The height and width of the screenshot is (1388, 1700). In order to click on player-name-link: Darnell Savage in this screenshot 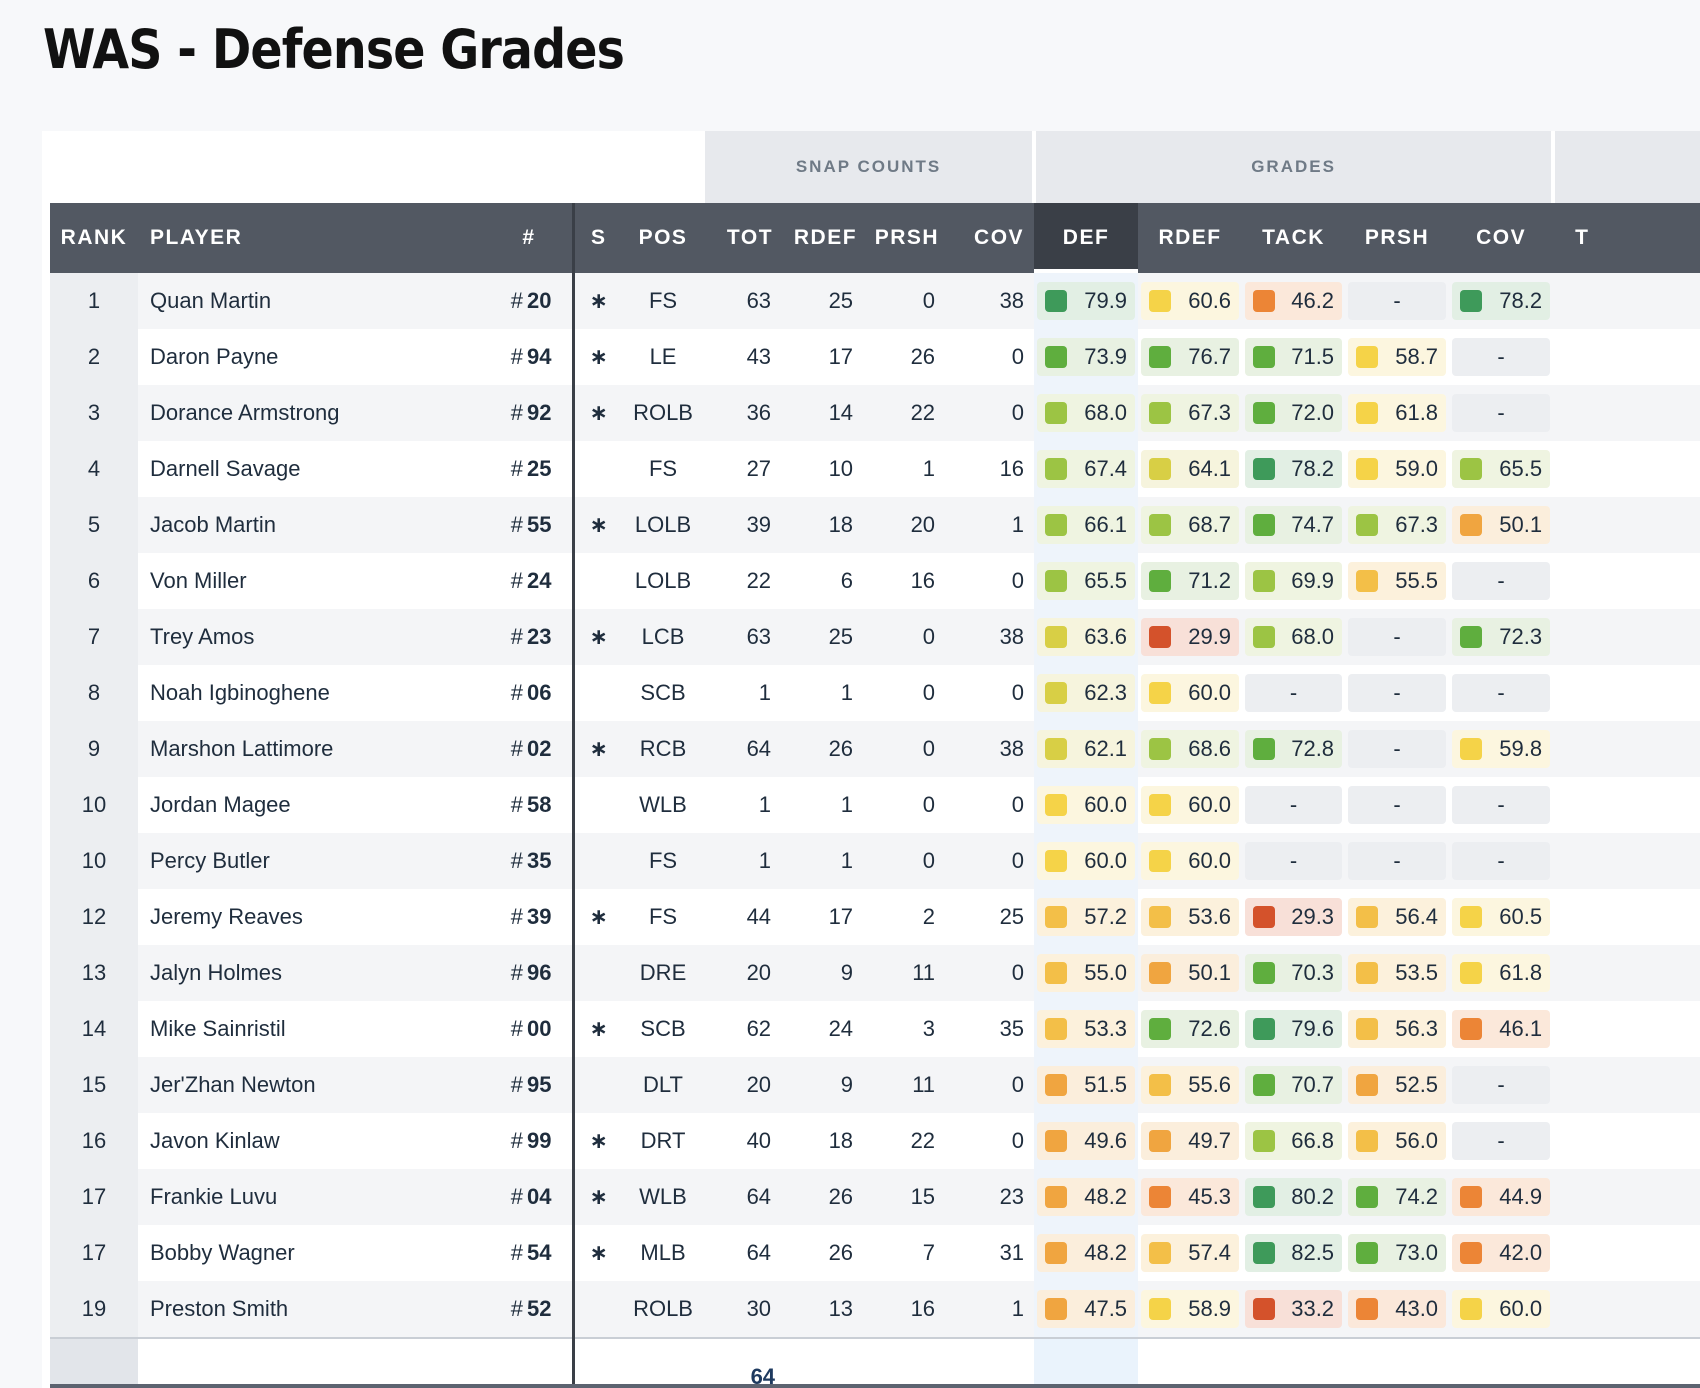, I will do `click(290, 469)`.